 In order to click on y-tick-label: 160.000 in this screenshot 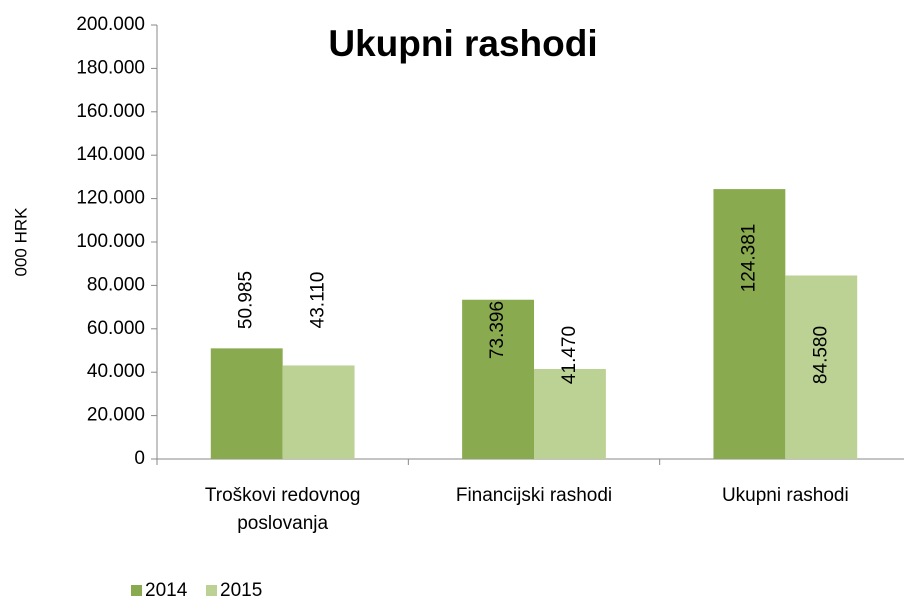, I will do `click(110, 111)`.